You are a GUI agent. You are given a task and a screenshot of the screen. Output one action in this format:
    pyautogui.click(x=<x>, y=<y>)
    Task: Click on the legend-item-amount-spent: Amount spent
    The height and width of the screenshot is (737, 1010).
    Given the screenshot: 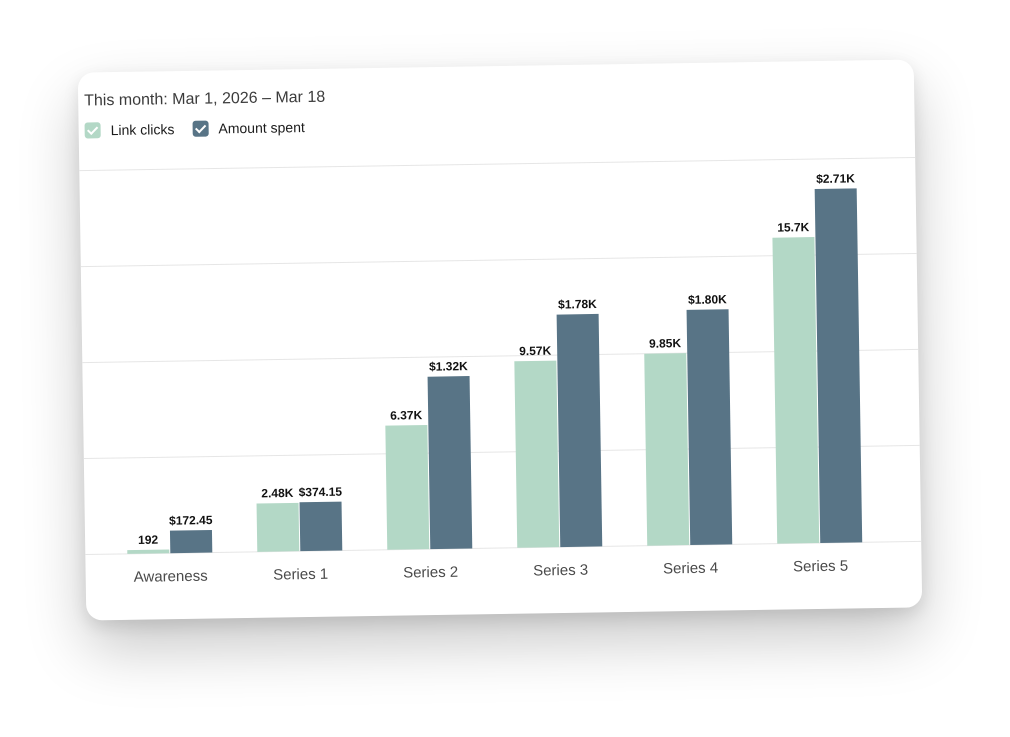 What is the action you would take?
    pyautogui.click(x=248, y=128)
    